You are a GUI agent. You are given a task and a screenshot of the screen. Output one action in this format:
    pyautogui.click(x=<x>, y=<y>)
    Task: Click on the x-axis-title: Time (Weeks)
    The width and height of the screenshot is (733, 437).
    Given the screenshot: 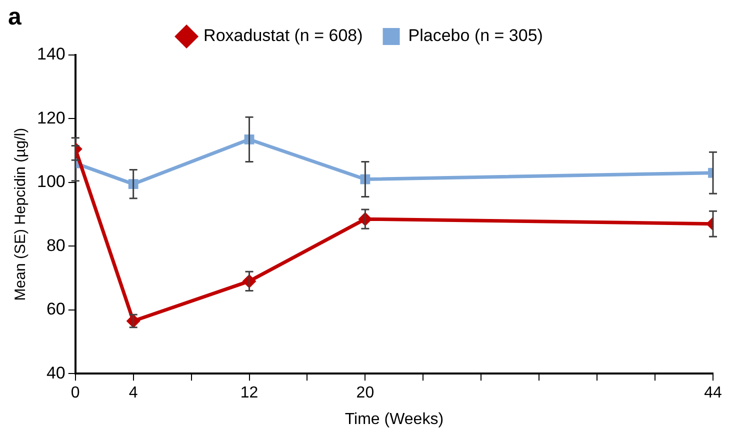 What is the action you would take?
    pyautogui.click(x=394, y=419)
    